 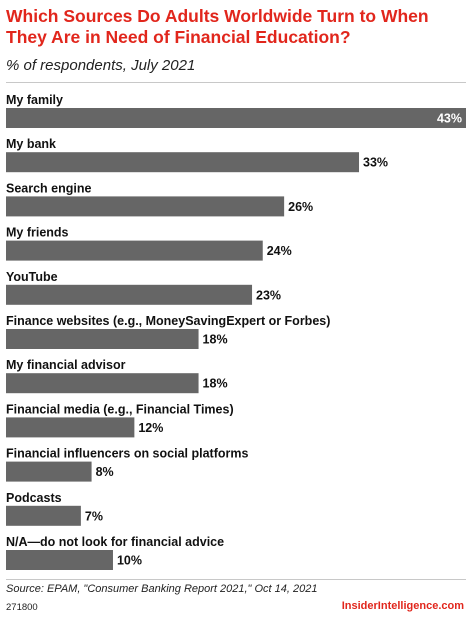 What do you see at coordinates (31, 144) in the screenshot?
I see `category-label: My bank` at bounding box center [31, 144].